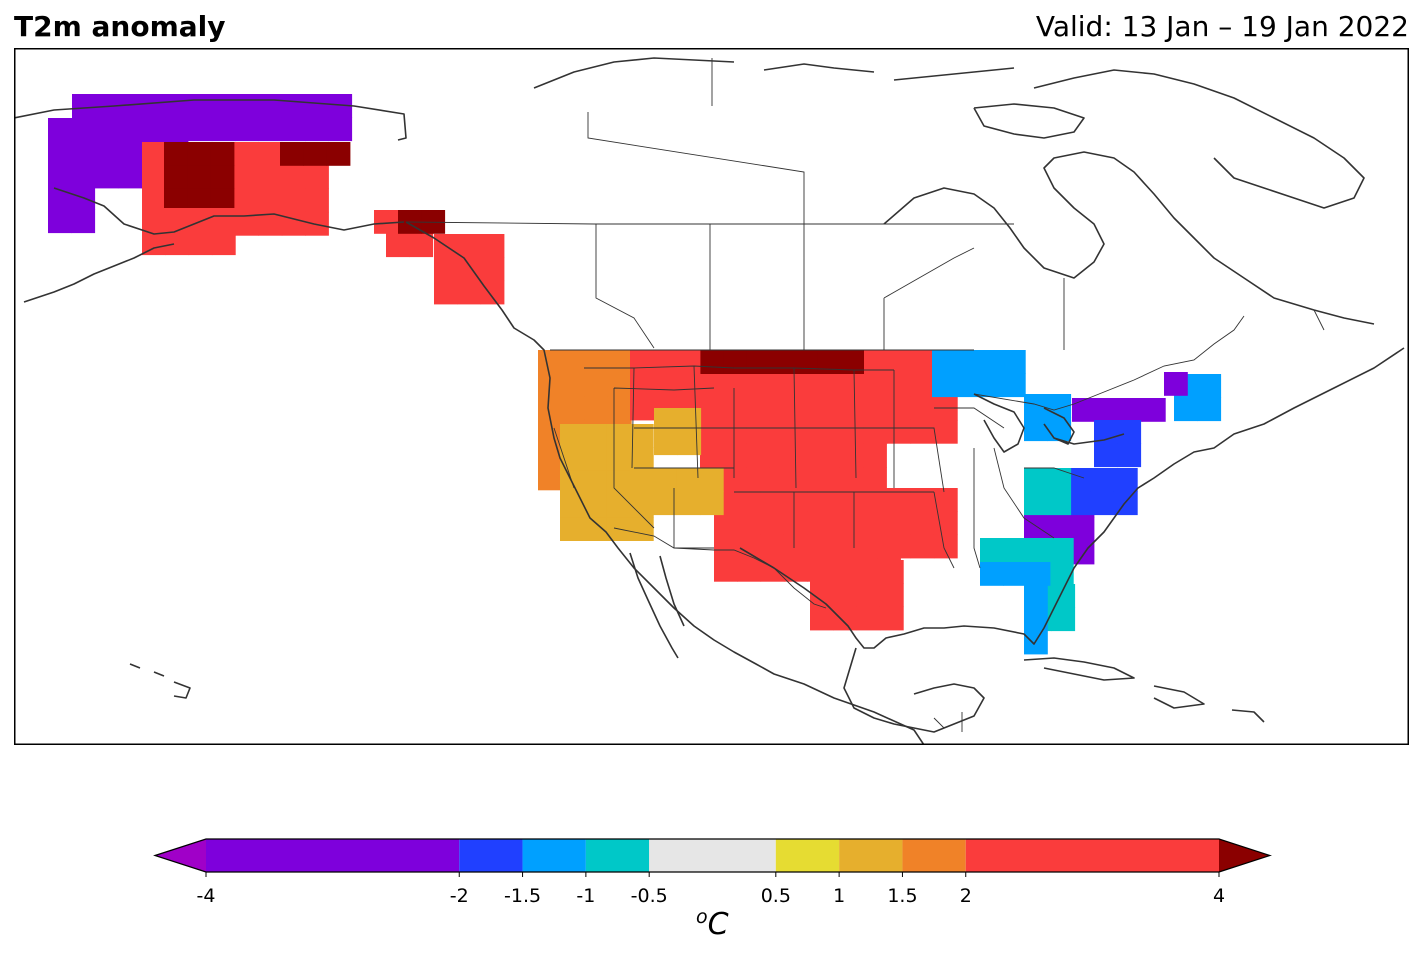 The width and height of the screenshot is (1425, 959). Describe the element at coordinates (120, 26) in the screenshot. I see `map-title: T2m anomaly` at that location.